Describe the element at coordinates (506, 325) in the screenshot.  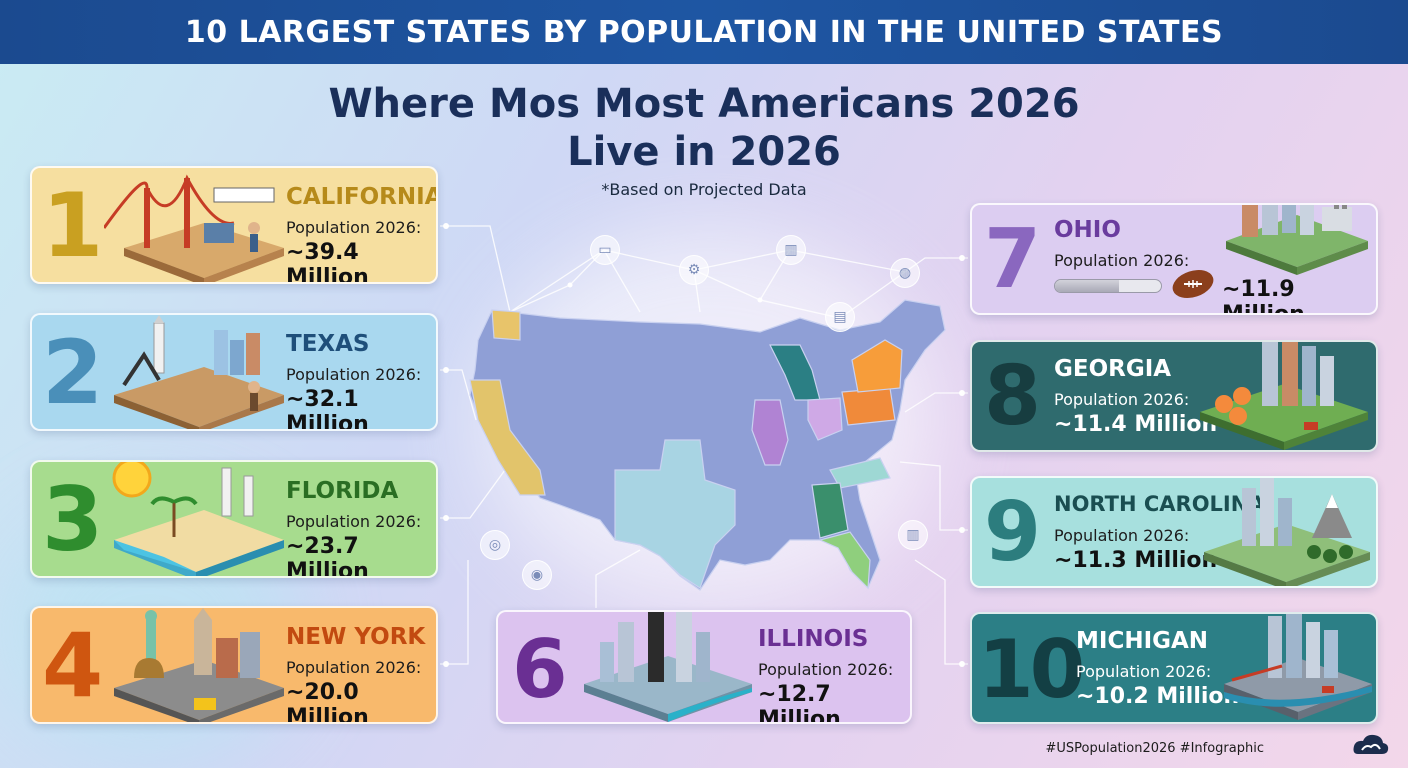
I see `map-state-washington` at that location.